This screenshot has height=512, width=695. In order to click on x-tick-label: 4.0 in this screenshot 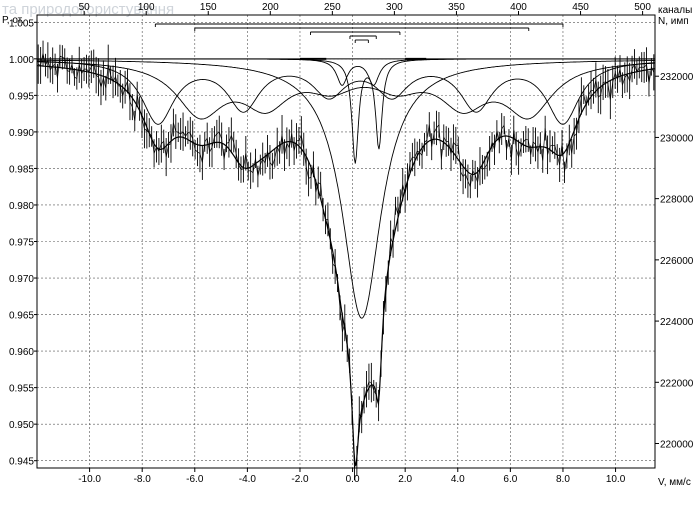, I will do `click(458, 479)`.